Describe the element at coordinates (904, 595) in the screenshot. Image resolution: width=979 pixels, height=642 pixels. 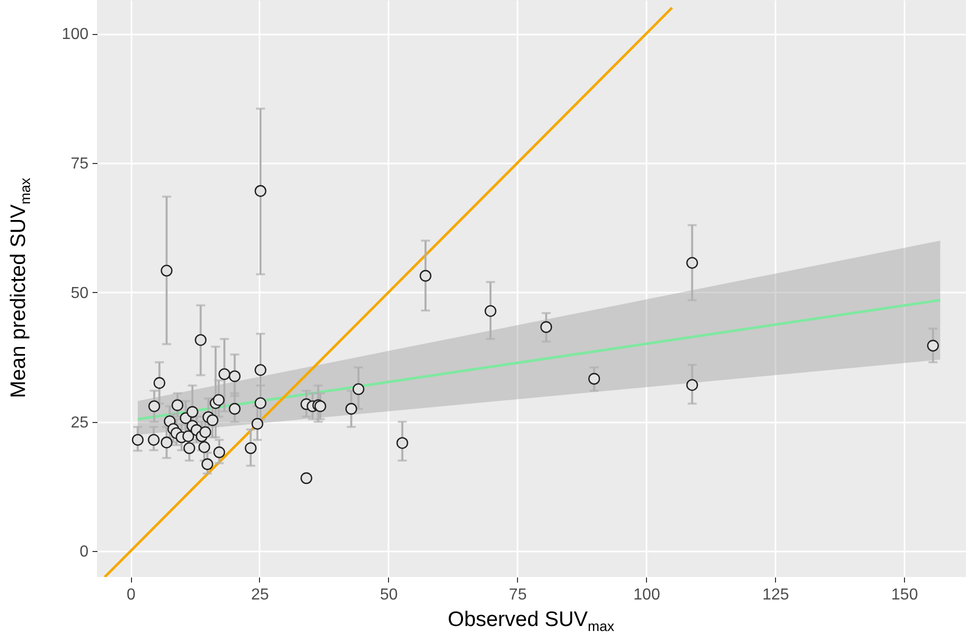
I see `x-tick-label: 150` at that location.